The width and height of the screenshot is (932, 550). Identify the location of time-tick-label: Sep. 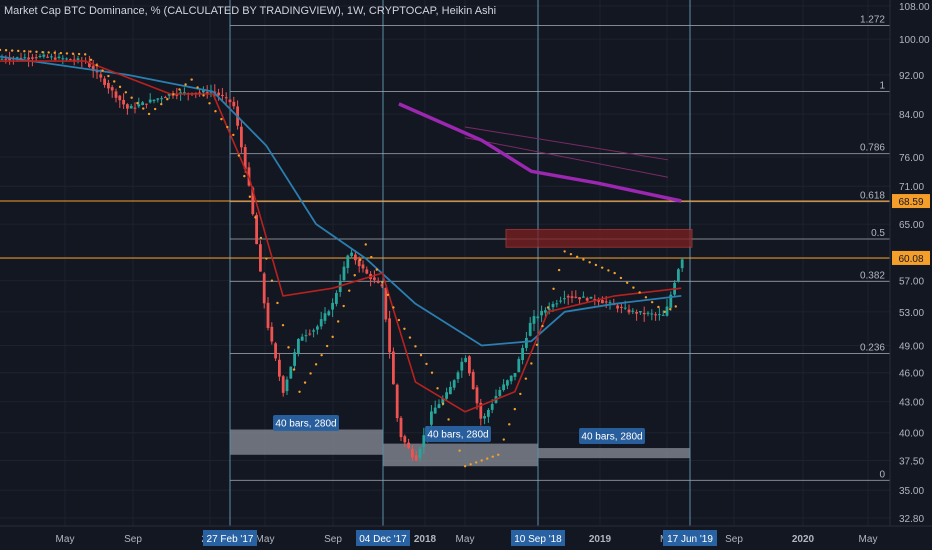
(133, 539).